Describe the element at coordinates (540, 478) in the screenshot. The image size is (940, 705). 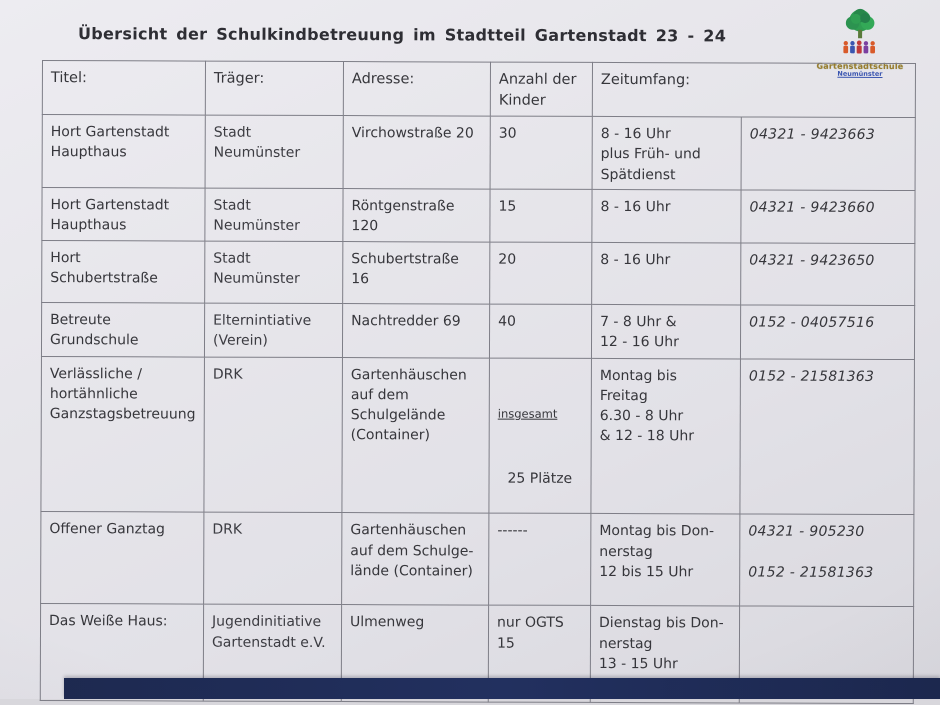
I see `anzahl-plaetze-value: 25 Plätze` at that location.